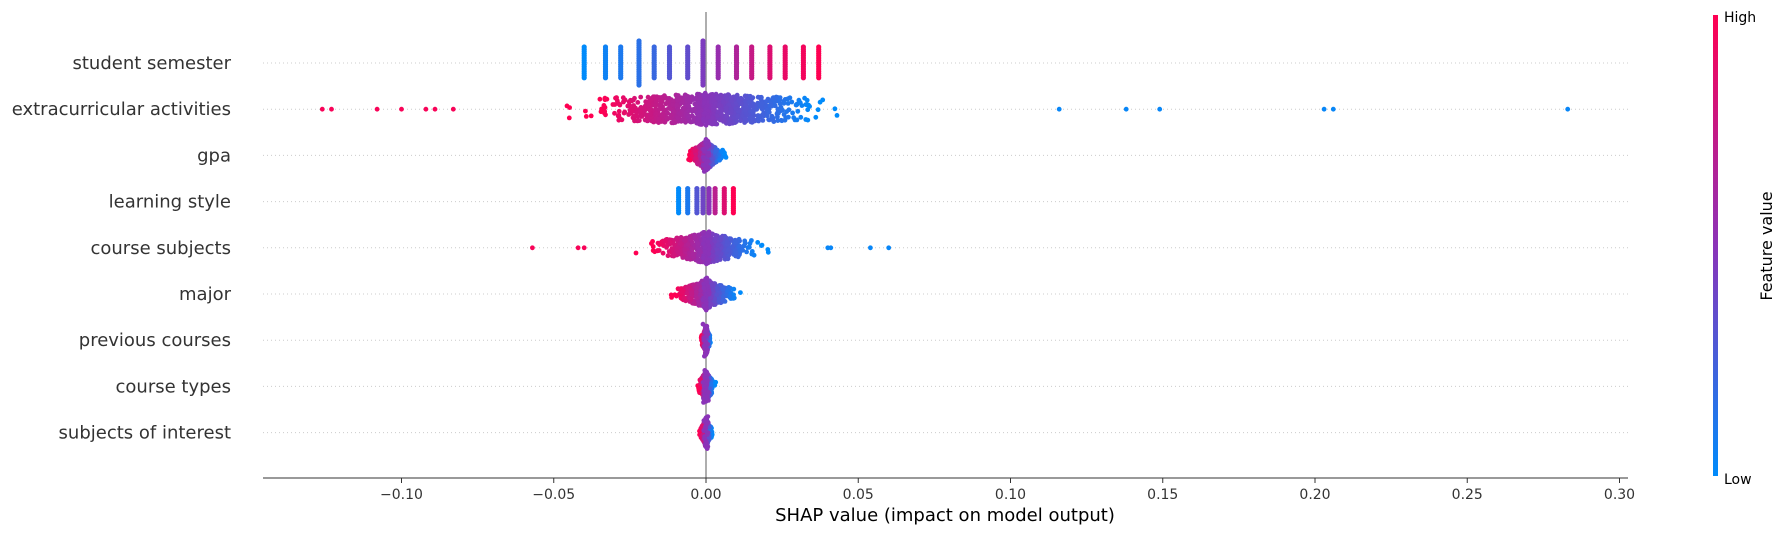  I want to click on x-tick-label: 0.10, so click(1010, 495).